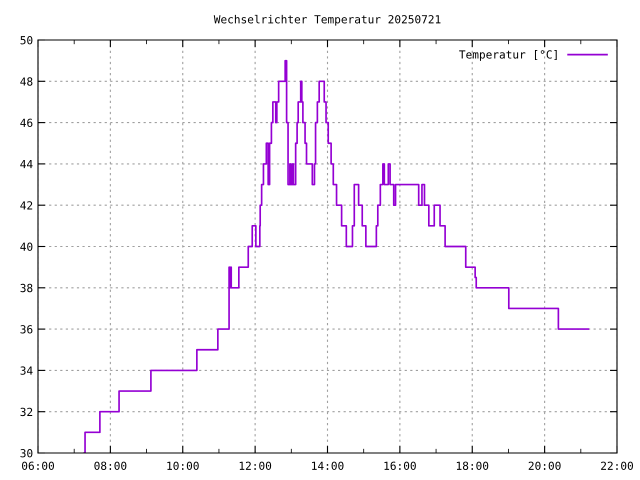 The width and height of the screenshot is (640, 480). What do you see at coordinates (327, 20) in the screenshot?
I see `chart-title: Wechselrichter Temperatur 20250721` at bounding box center [327, 20].